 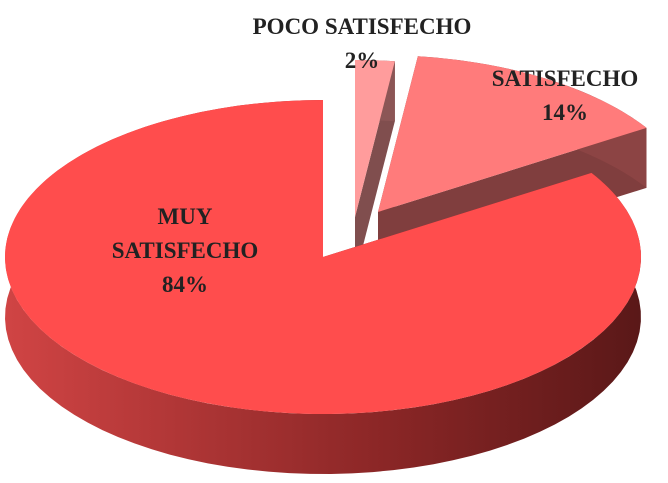 What do you see at coordinates (362, 26) in the screenshot?
I see `slice-category: POCO SATISFECHO` at bounding box center [362, 26].